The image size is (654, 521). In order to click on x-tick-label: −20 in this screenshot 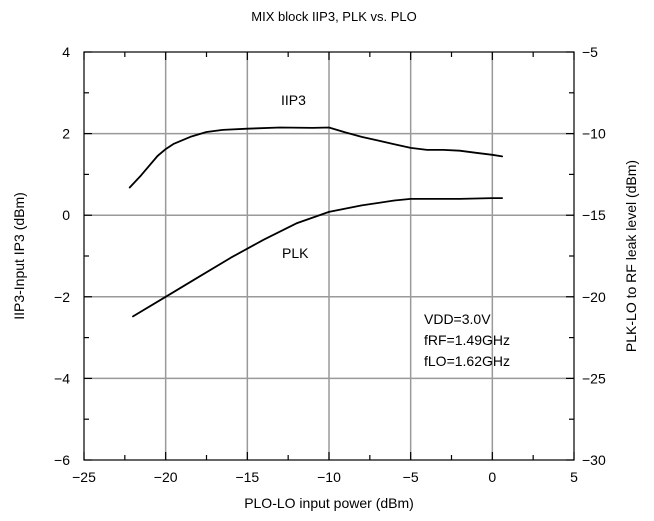, I will do `click(166, 477)`.